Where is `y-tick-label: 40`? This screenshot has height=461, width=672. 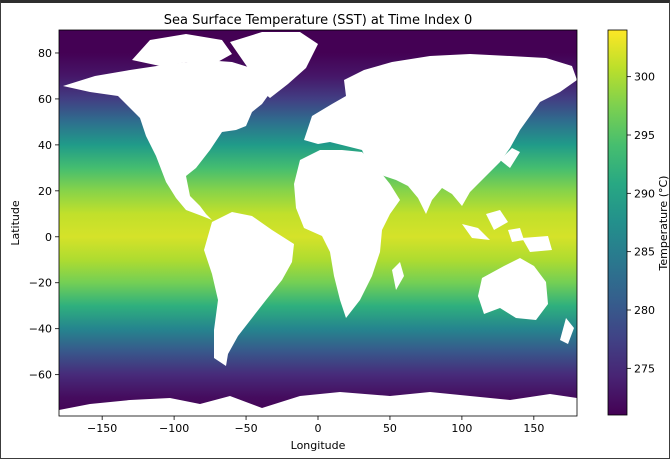
y-tick-label: 40 is located at coordinates (45, 145).